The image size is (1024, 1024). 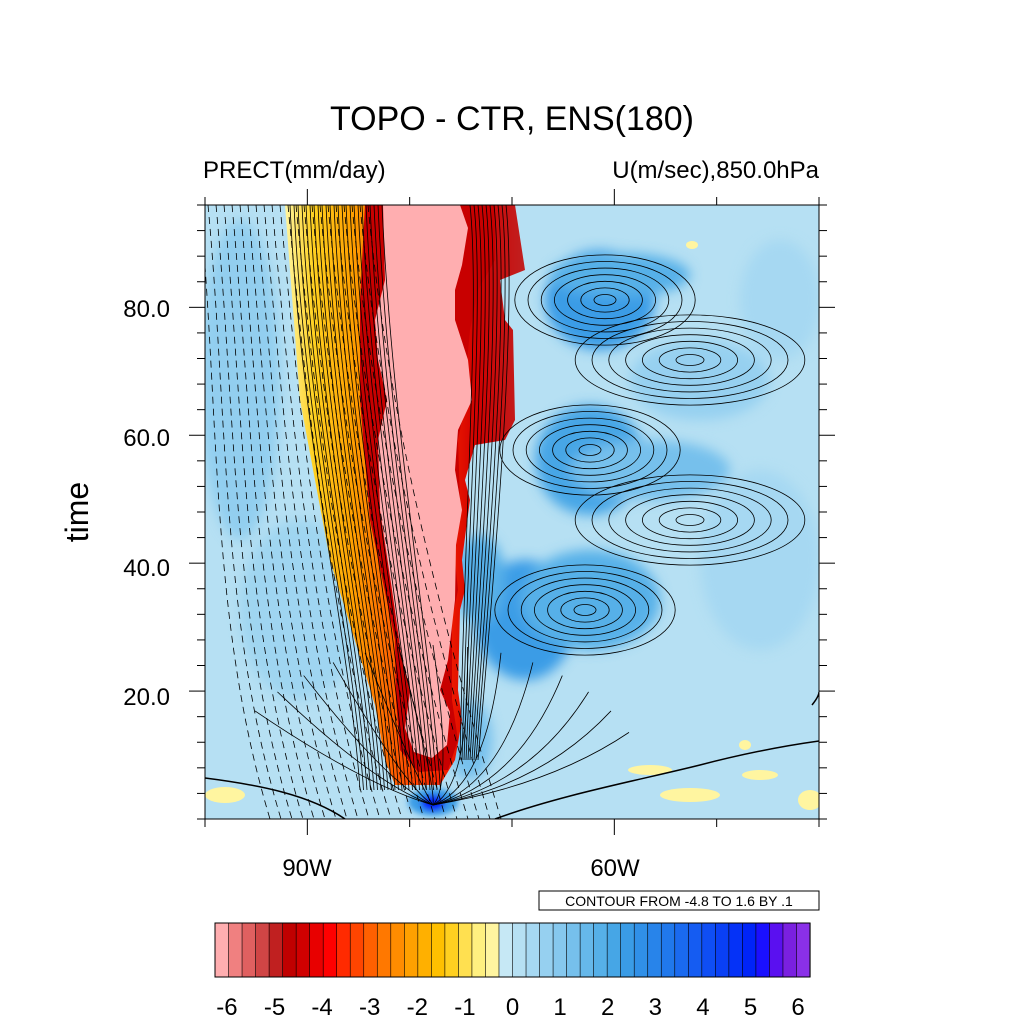 What do you see at coordinates (369, 1007) in the screenshot?
I see `colorbar-label: -3` at bounding box center [369, 1007].